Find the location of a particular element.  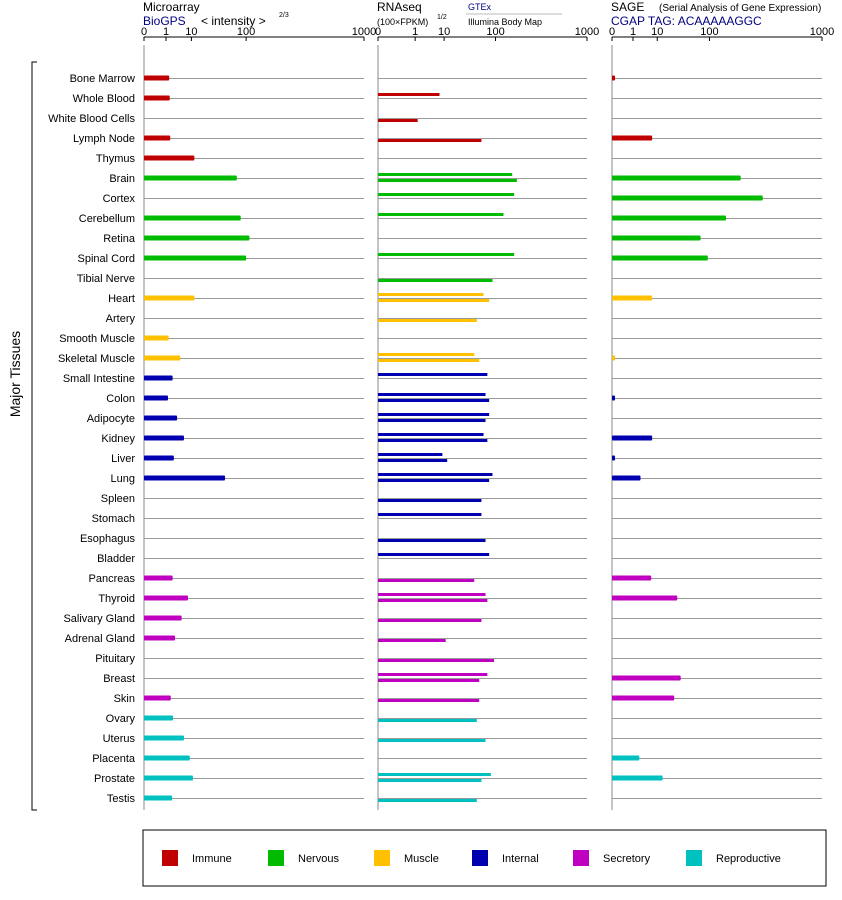

tissue-label: Smooth Muscle is located at coordinates (97, 339).